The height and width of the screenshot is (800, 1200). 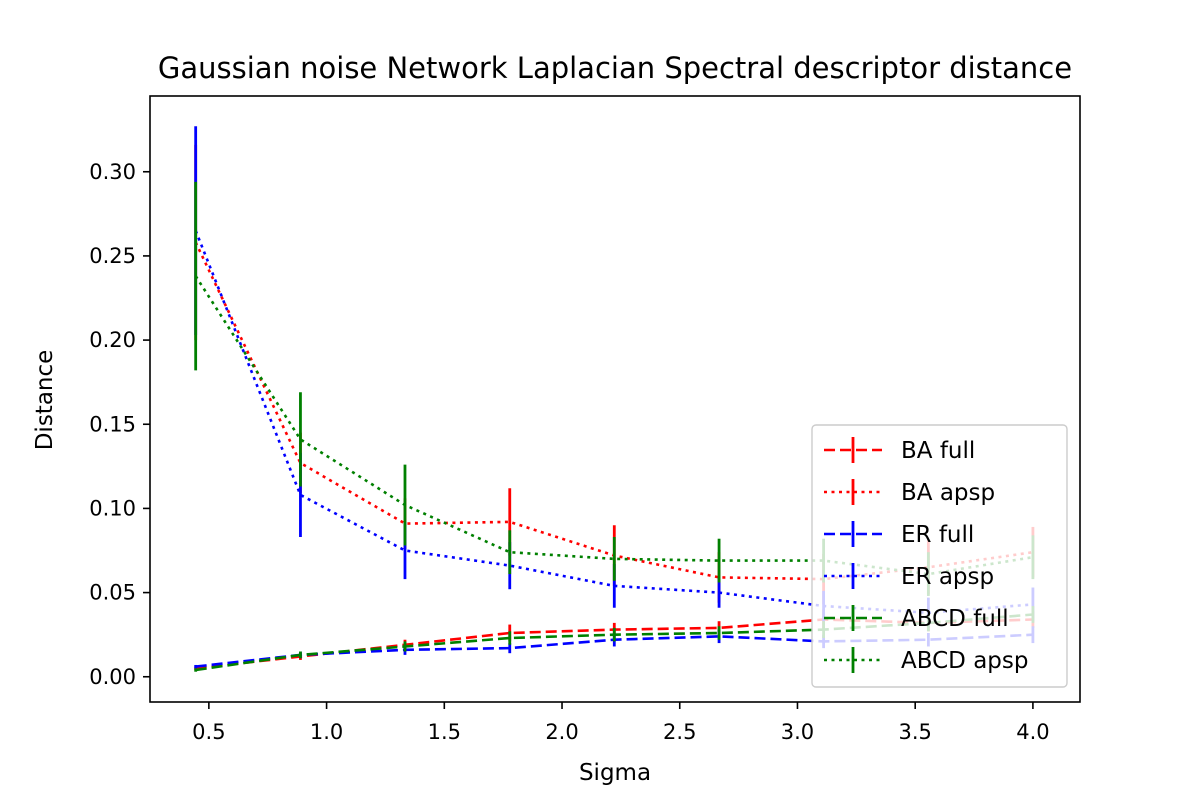 What do you see at coordinates (112, 172) in the screenshot?
I see `y-tick-label: 0.30` at bounding box center [112, 172].